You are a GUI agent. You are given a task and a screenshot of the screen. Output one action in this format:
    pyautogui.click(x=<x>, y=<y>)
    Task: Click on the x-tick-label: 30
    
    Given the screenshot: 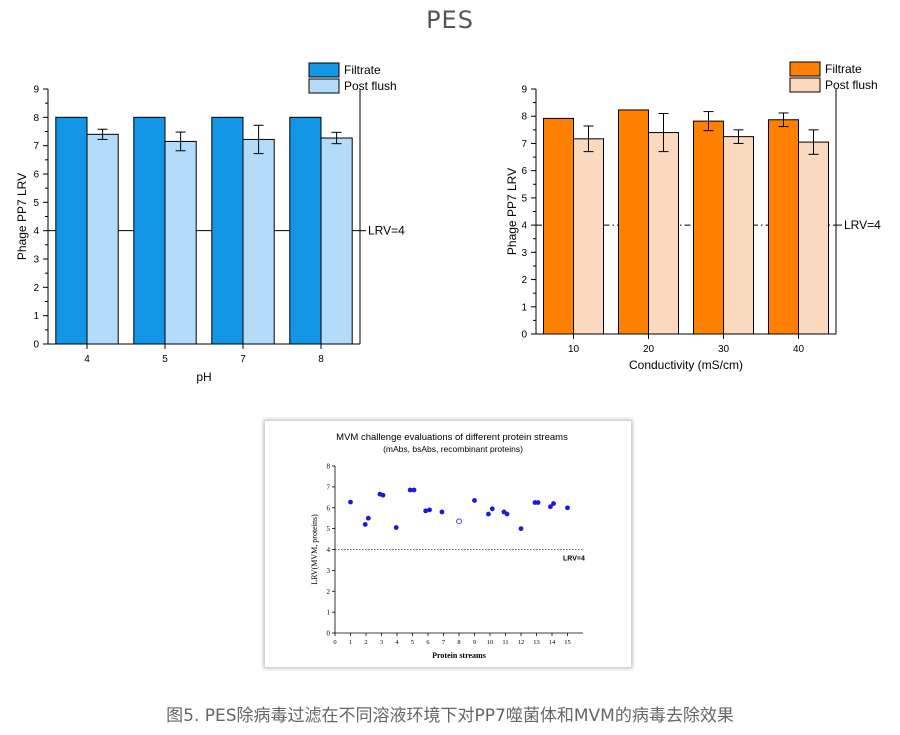 What is the action you would take?
    pyautogui.click(x=724, y=349)
    